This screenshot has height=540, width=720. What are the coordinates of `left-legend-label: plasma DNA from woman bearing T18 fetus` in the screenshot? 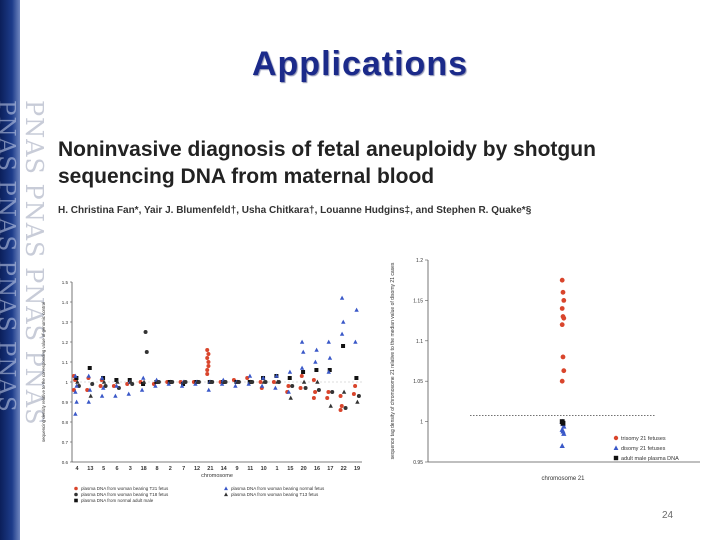 It's located at (125, 494).